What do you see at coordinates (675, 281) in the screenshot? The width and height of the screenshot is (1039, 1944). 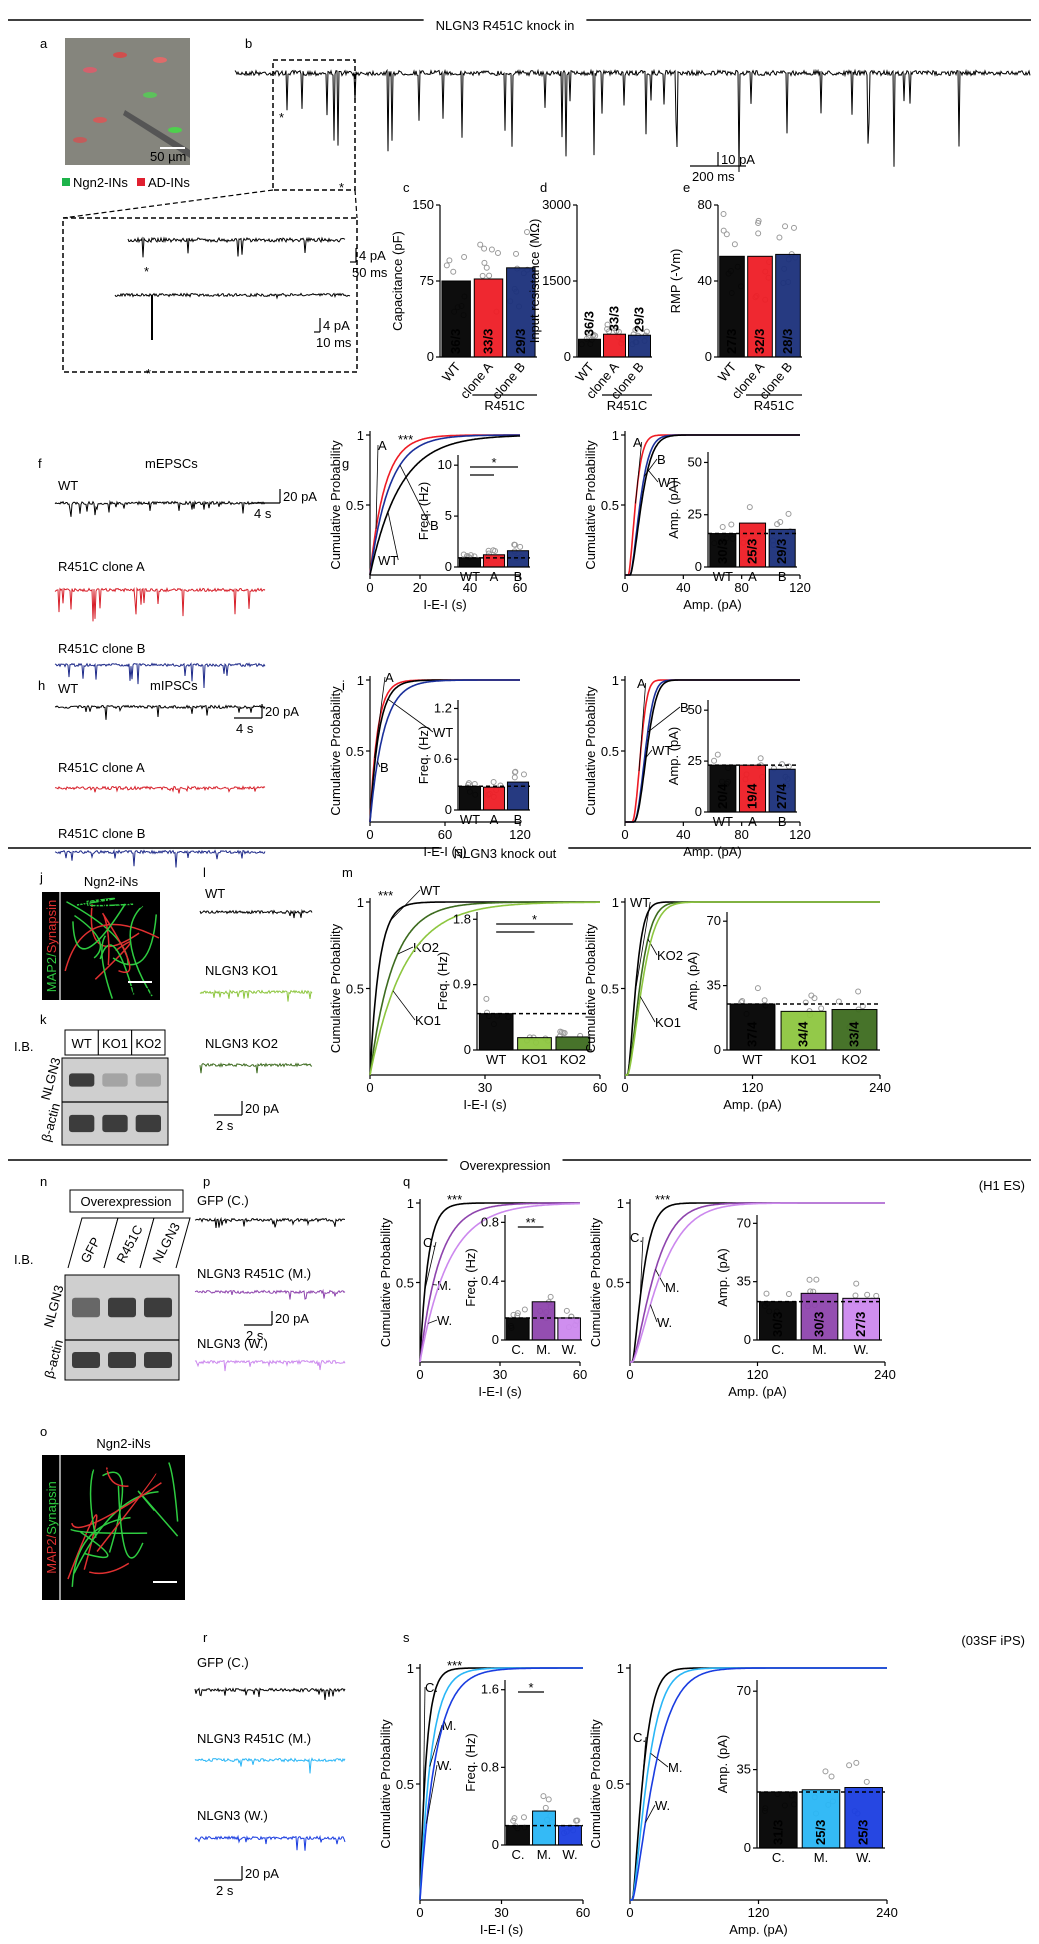 I see `y-axis-label: RMP (-Vm)` at bounding box center [675, 281].